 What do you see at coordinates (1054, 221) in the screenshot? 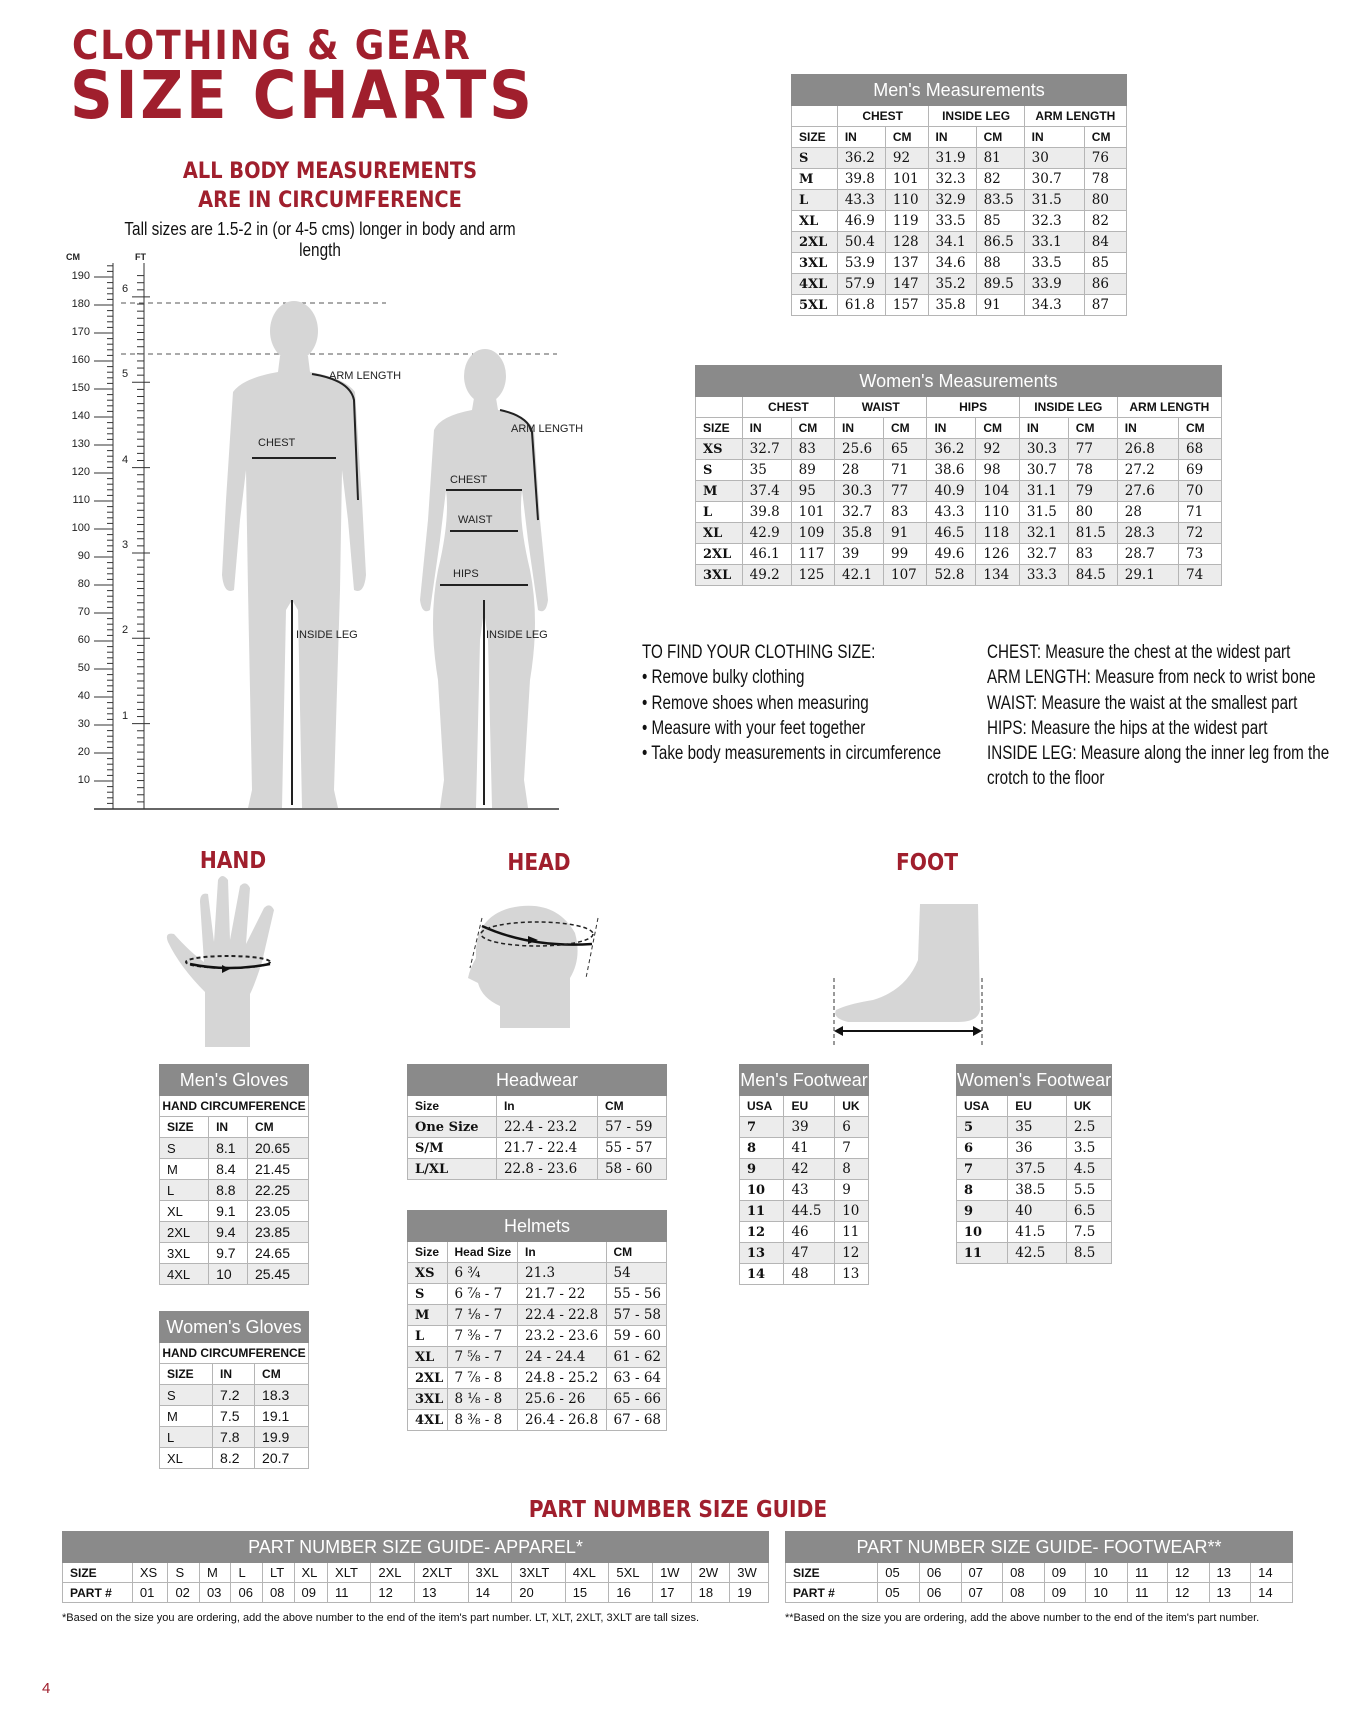
I see `table-cell: 32.3` at bounding box center [1054, 221].